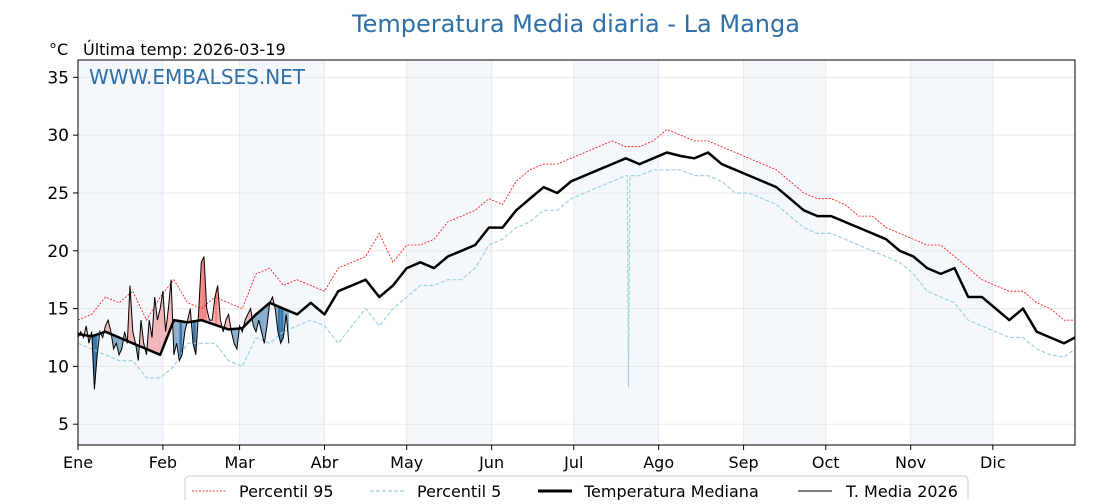  I want to click on y-tick-label: 20, so click(58, 252).